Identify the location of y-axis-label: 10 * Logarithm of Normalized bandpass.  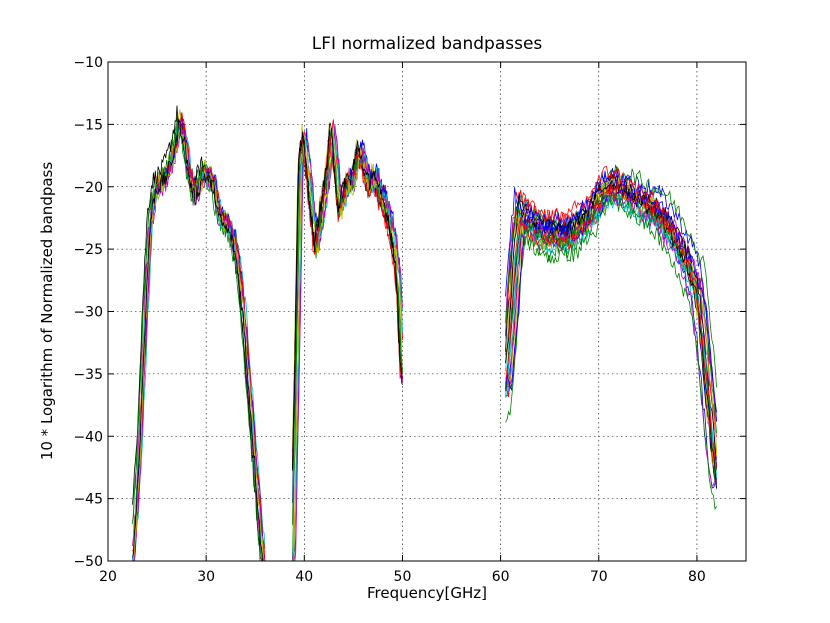
(47, 311).